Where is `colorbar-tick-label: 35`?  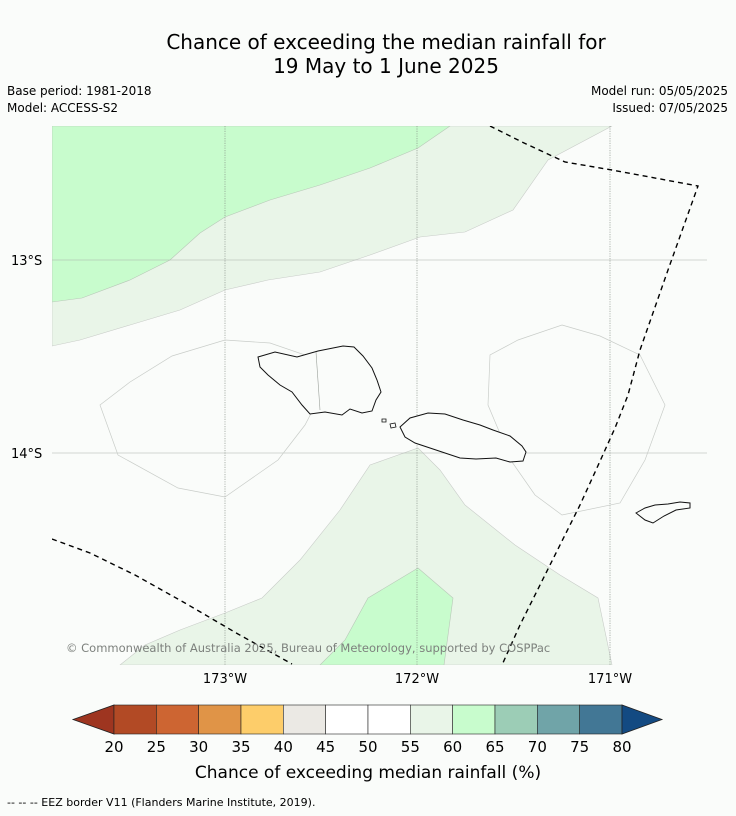
colorbar-tick-label: 35 is located at coordinates (240, 747).